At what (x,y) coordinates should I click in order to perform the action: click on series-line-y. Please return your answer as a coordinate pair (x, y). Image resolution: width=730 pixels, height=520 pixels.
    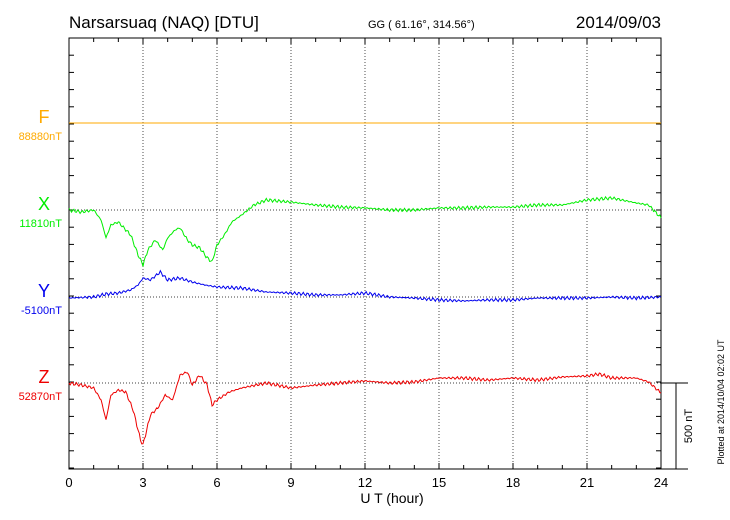
    Looking at the image, I should click on (365, 286).